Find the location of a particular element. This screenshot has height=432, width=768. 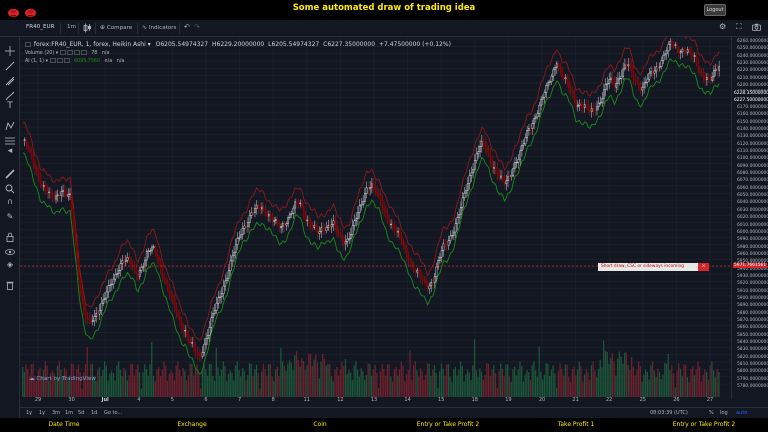

log-toggle: log is located at coordinates (724, 413).